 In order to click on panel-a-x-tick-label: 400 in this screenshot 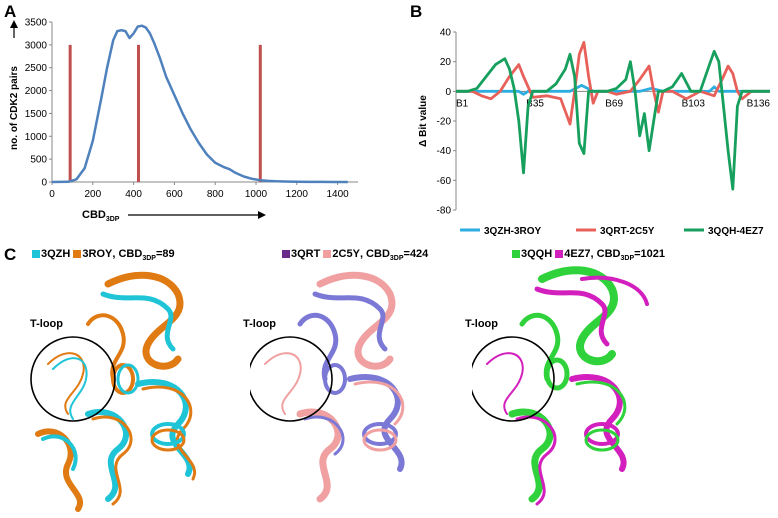, I will do `click(133, 194)`.